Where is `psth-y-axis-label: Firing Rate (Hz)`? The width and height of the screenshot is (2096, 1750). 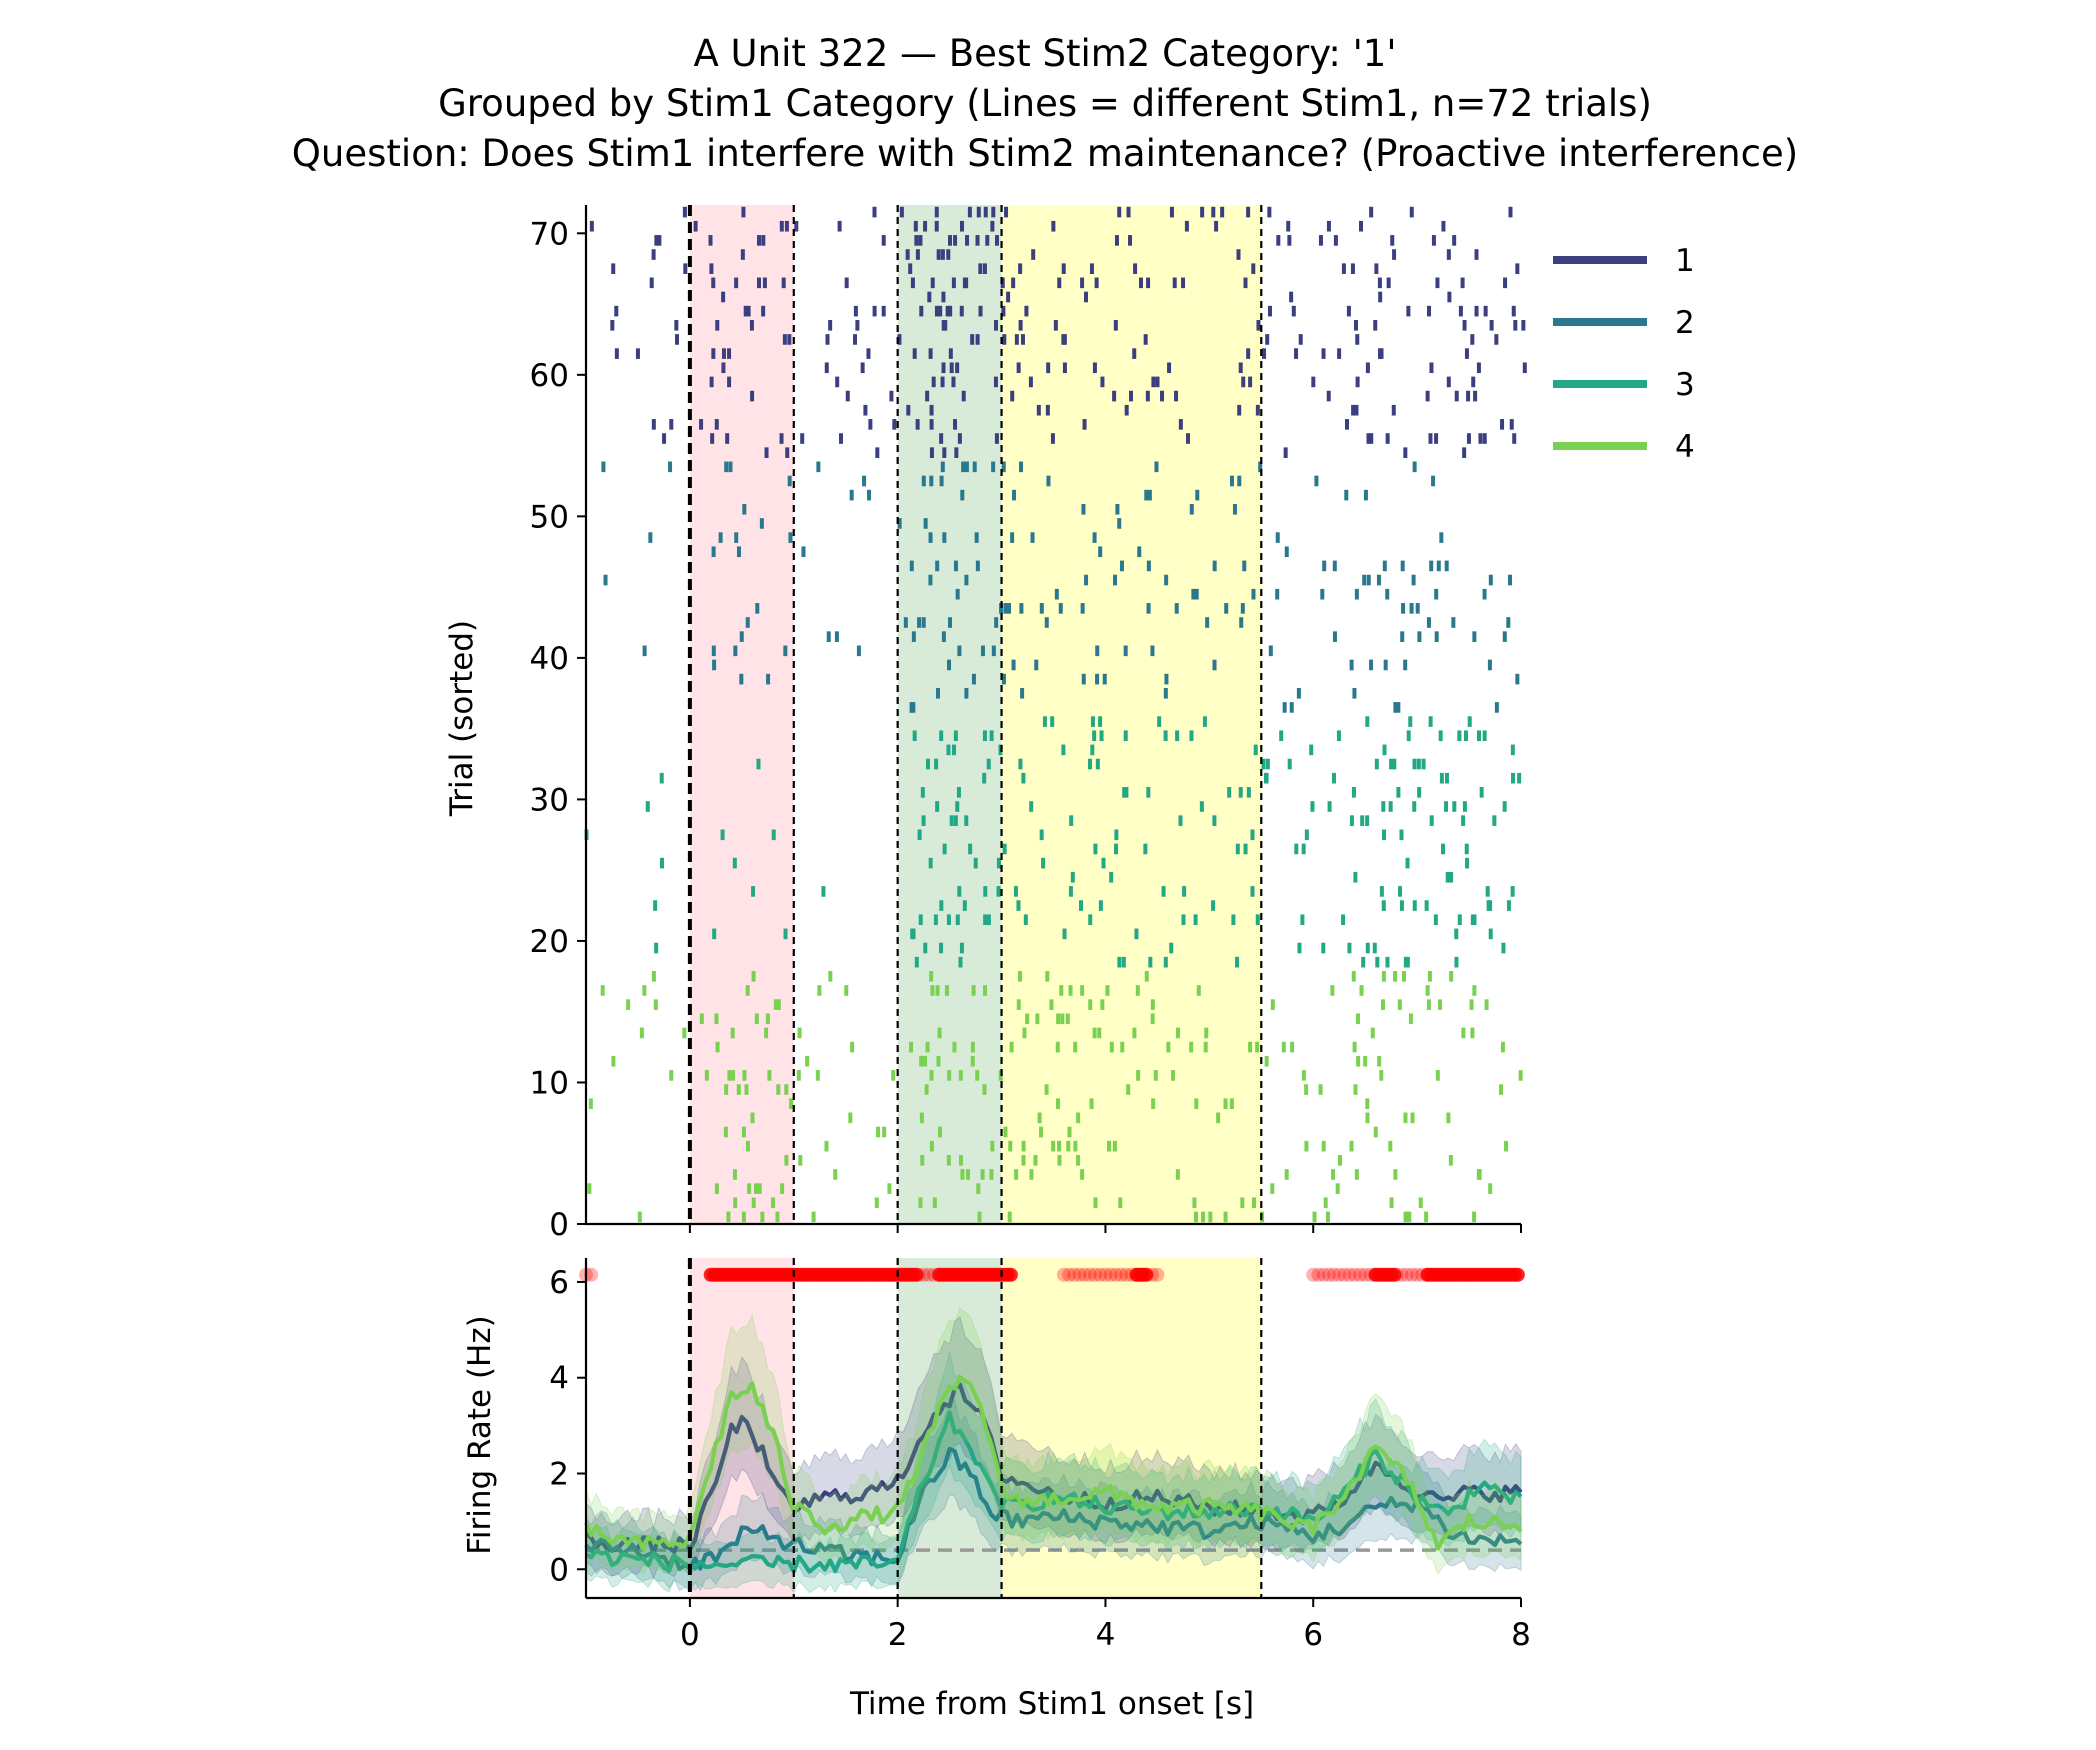
psth-y-axis-label: Firing Rate (Hz) is located at coordinates (480, 1434).